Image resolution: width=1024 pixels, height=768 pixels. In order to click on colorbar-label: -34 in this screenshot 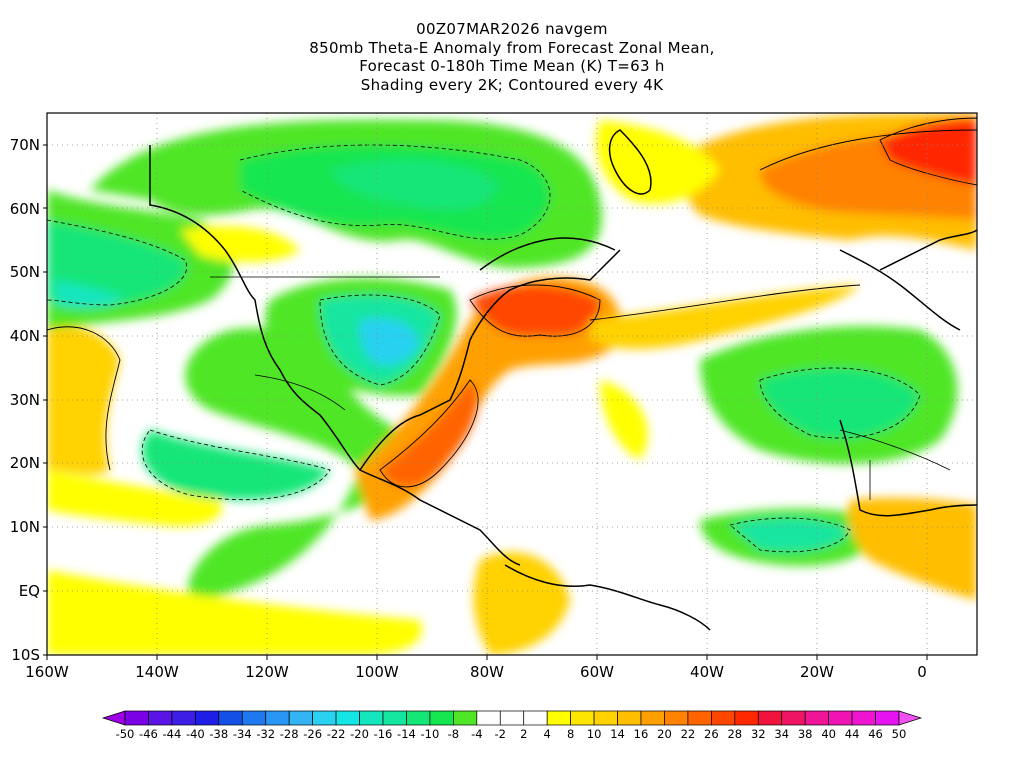, I will do `click(242, 734)`.